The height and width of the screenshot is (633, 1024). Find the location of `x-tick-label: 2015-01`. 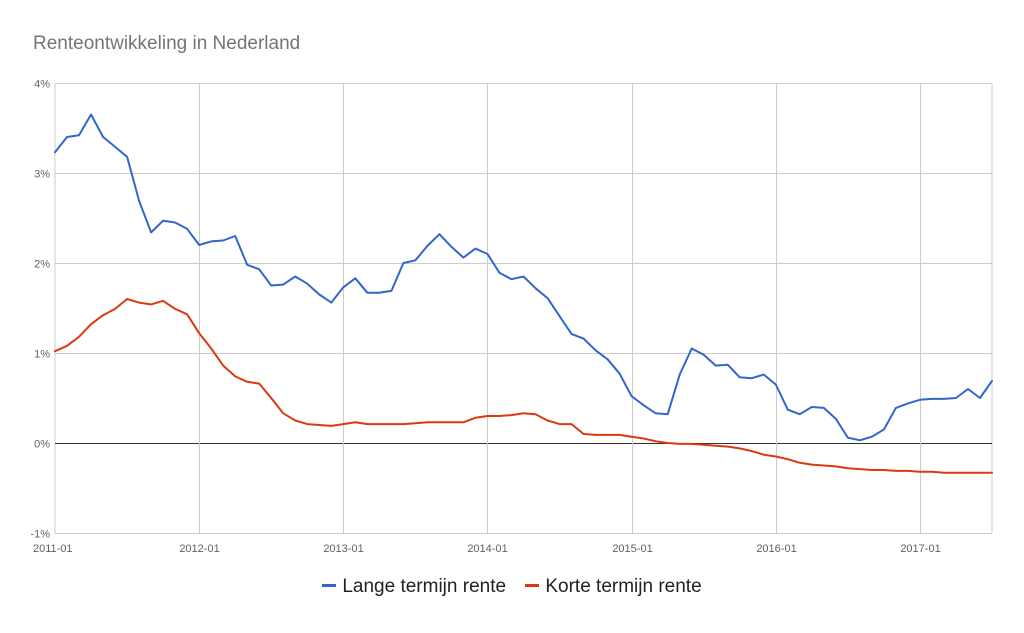

x-tick-label: 2015-01 is located at coordinates (632, 549).